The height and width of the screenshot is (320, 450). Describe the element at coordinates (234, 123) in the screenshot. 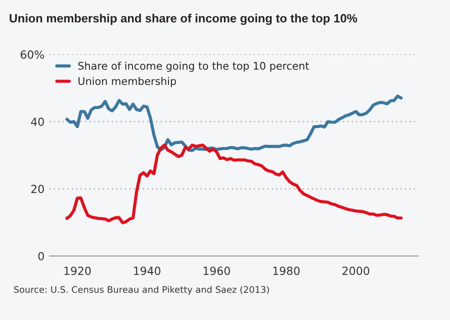

I see `line-series` at that location.